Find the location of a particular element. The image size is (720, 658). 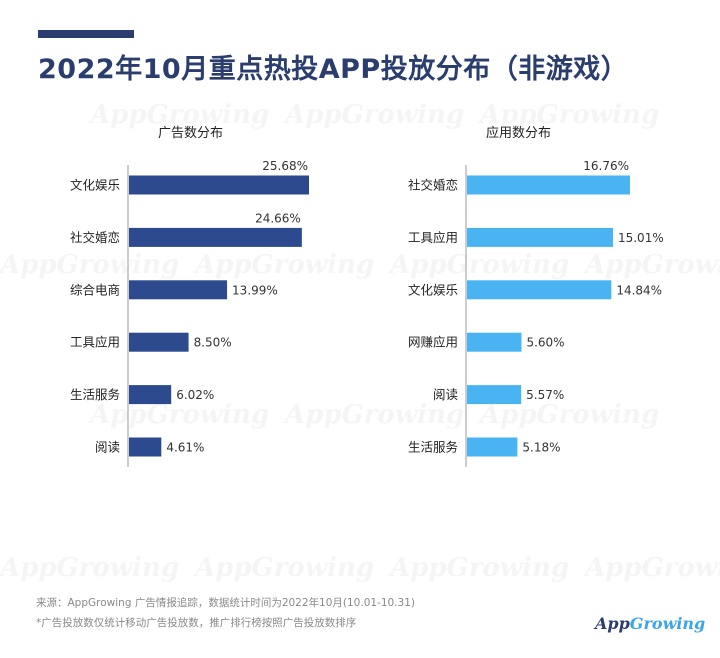

brand-logo-part1: App is located at coordinates (612, 623).